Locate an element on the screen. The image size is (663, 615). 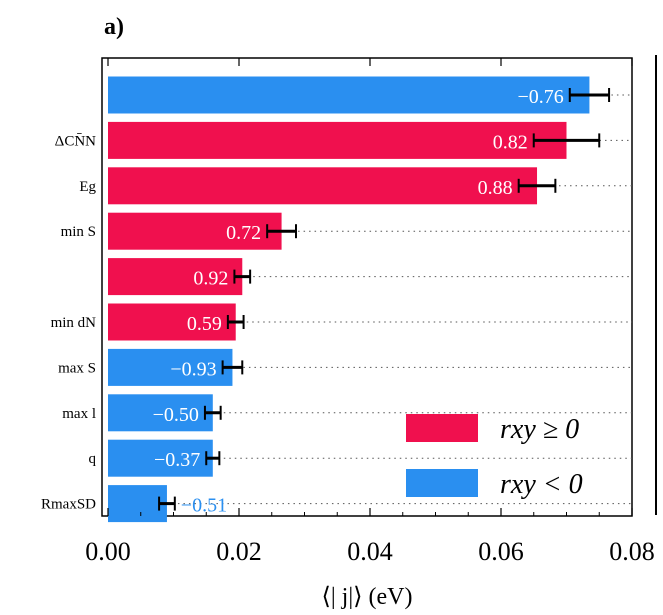
category-label: min S is located at coordinates (78, 232).